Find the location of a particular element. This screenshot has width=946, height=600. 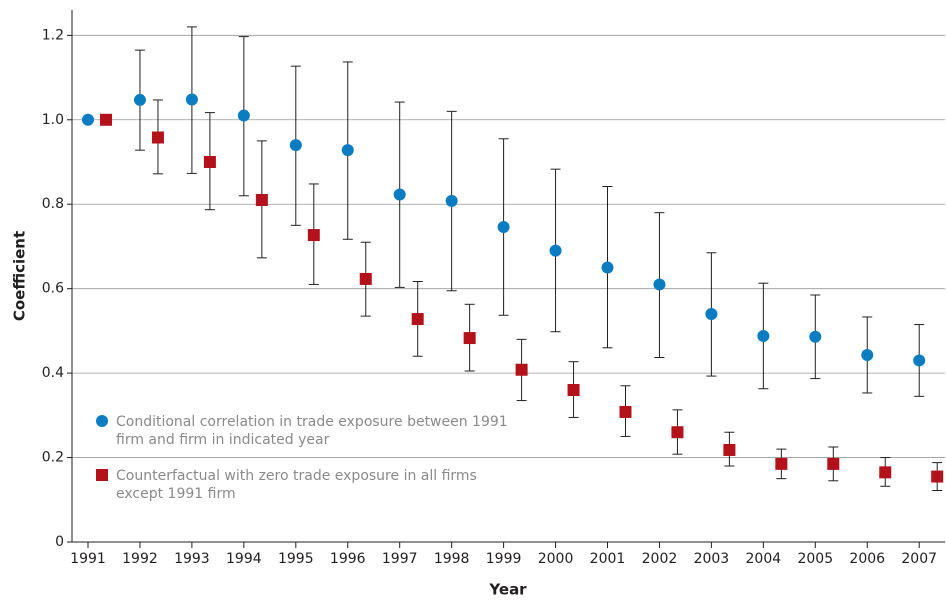

x-tick-label: 1991 is located at coordinates (88, 559).